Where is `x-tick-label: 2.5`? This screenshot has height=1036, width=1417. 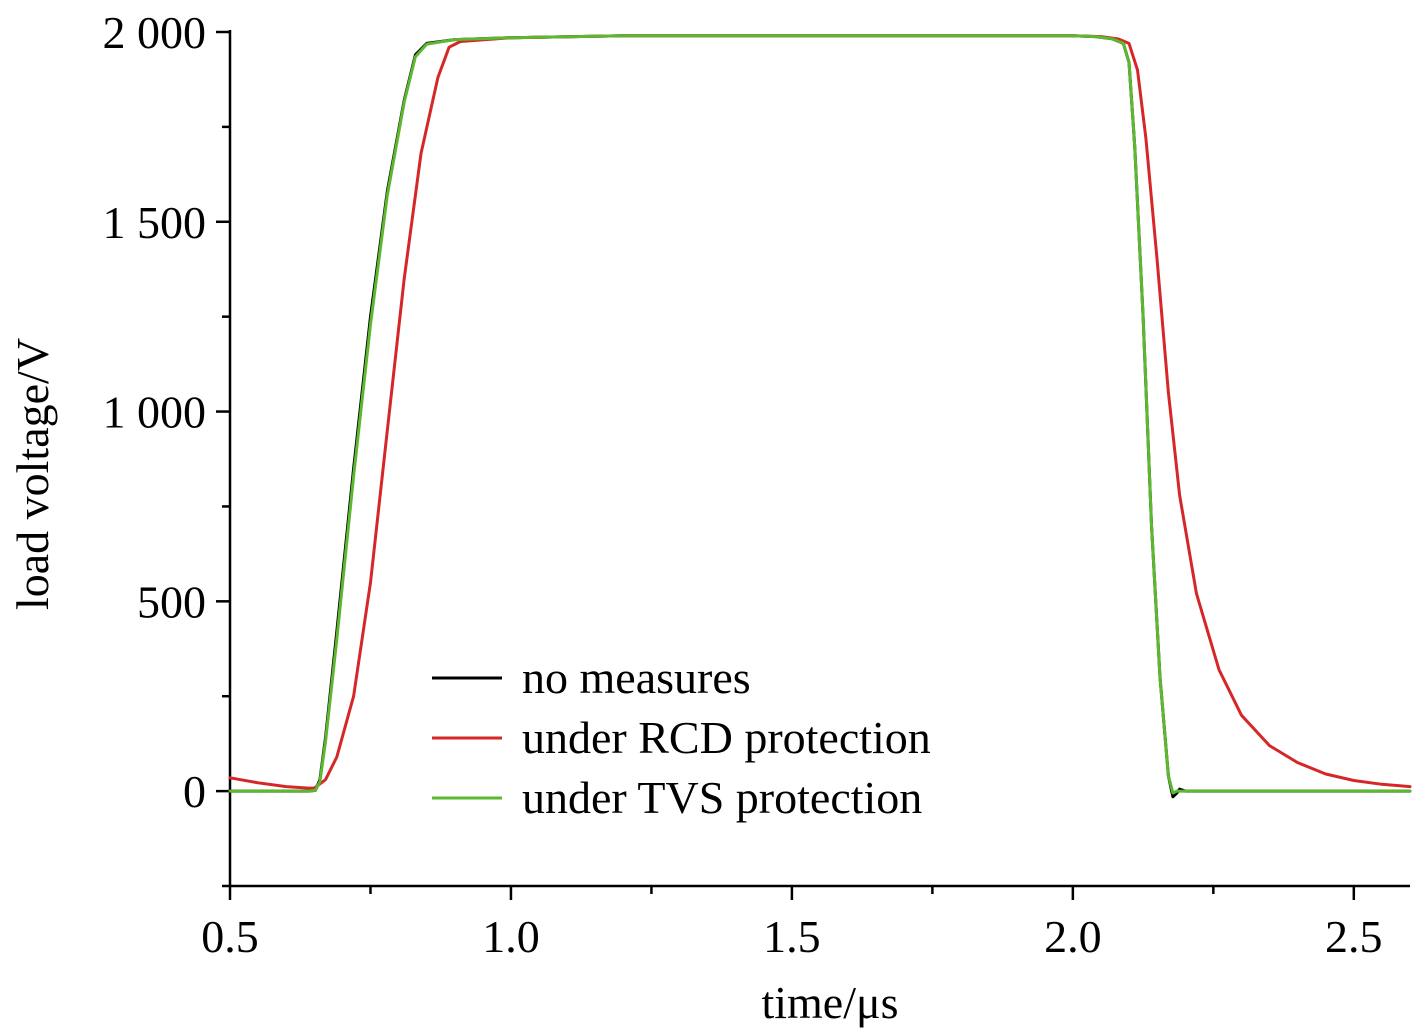
x-tick-label: 2.5 is located at coordinates (1354, 936).